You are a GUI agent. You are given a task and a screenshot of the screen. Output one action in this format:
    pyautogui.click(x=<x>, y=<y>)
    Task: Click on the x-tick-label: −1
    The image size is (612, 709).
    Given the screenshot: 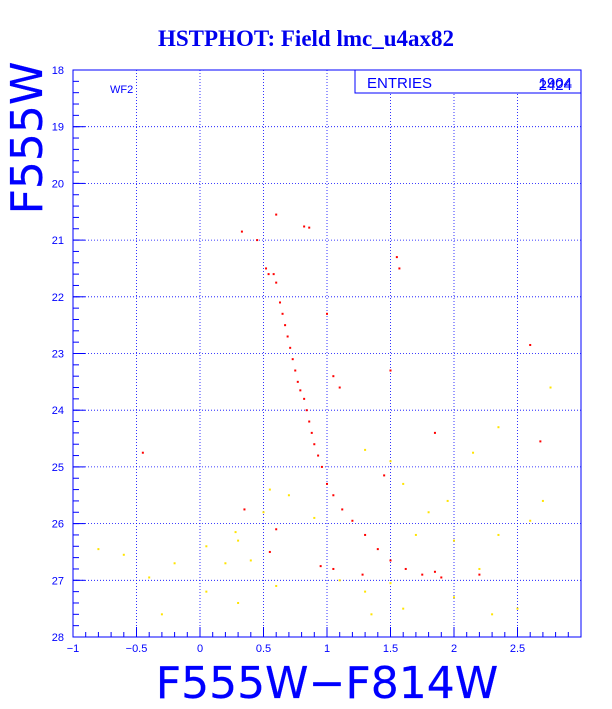 What is the action you would take?
    pyautogui.click(x=73, y=649)
    